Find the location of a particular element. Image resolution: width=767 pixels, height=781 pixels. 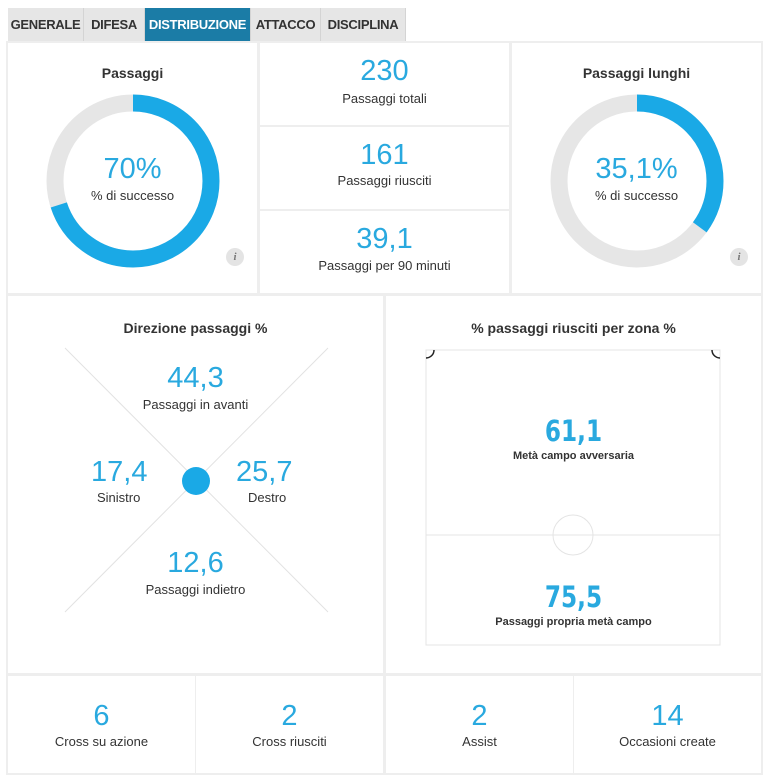

donut-value: 35,1% is located at coordinates (636, 169).